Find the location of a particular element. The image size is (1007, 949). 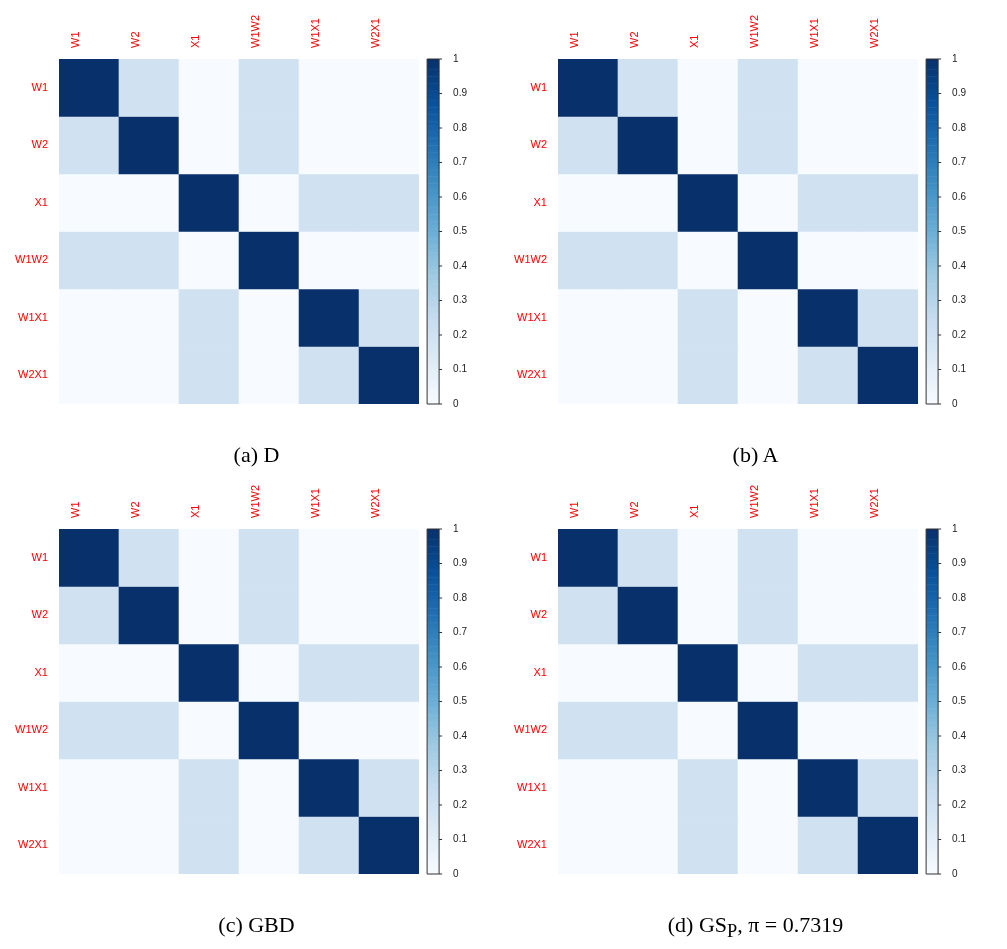

text: (d) GS$_{P}$, π = 0.7319 is located at coordinates (755, 927).